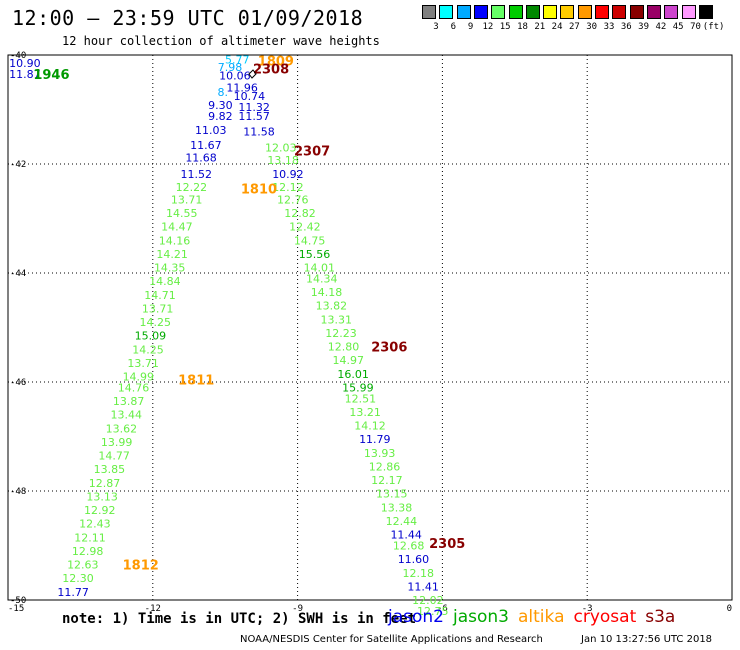 The height and width of the screenshot is (650, 740). Describe the element at coordinates (416, 617) in the screenshot. I see `legend-jason2: jason2` at that location.